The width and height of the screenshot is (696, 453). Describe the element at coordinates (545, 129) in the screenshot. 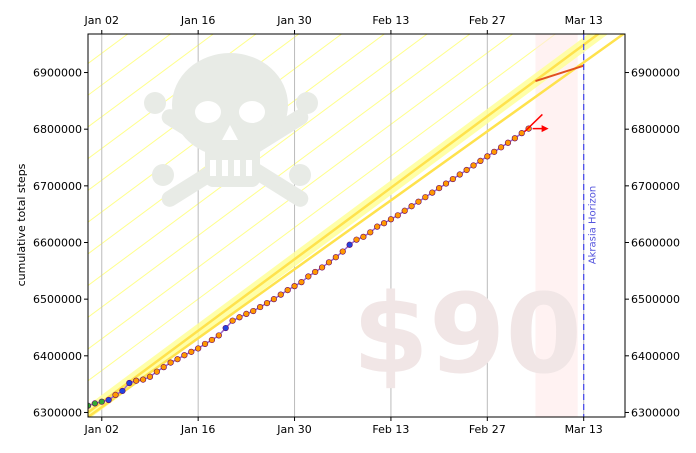

I see `current-value-arrow-head` at that location.